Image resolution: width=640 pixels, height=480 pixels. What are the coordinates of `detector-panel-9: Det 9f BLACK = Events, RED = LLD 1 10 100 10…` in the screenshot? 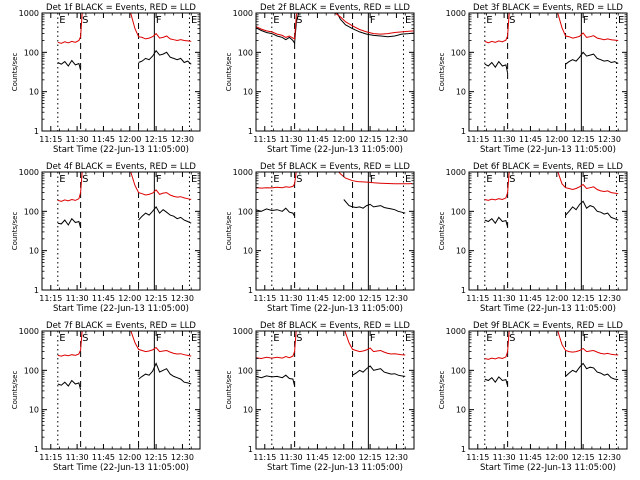 It's located at (533, 397).